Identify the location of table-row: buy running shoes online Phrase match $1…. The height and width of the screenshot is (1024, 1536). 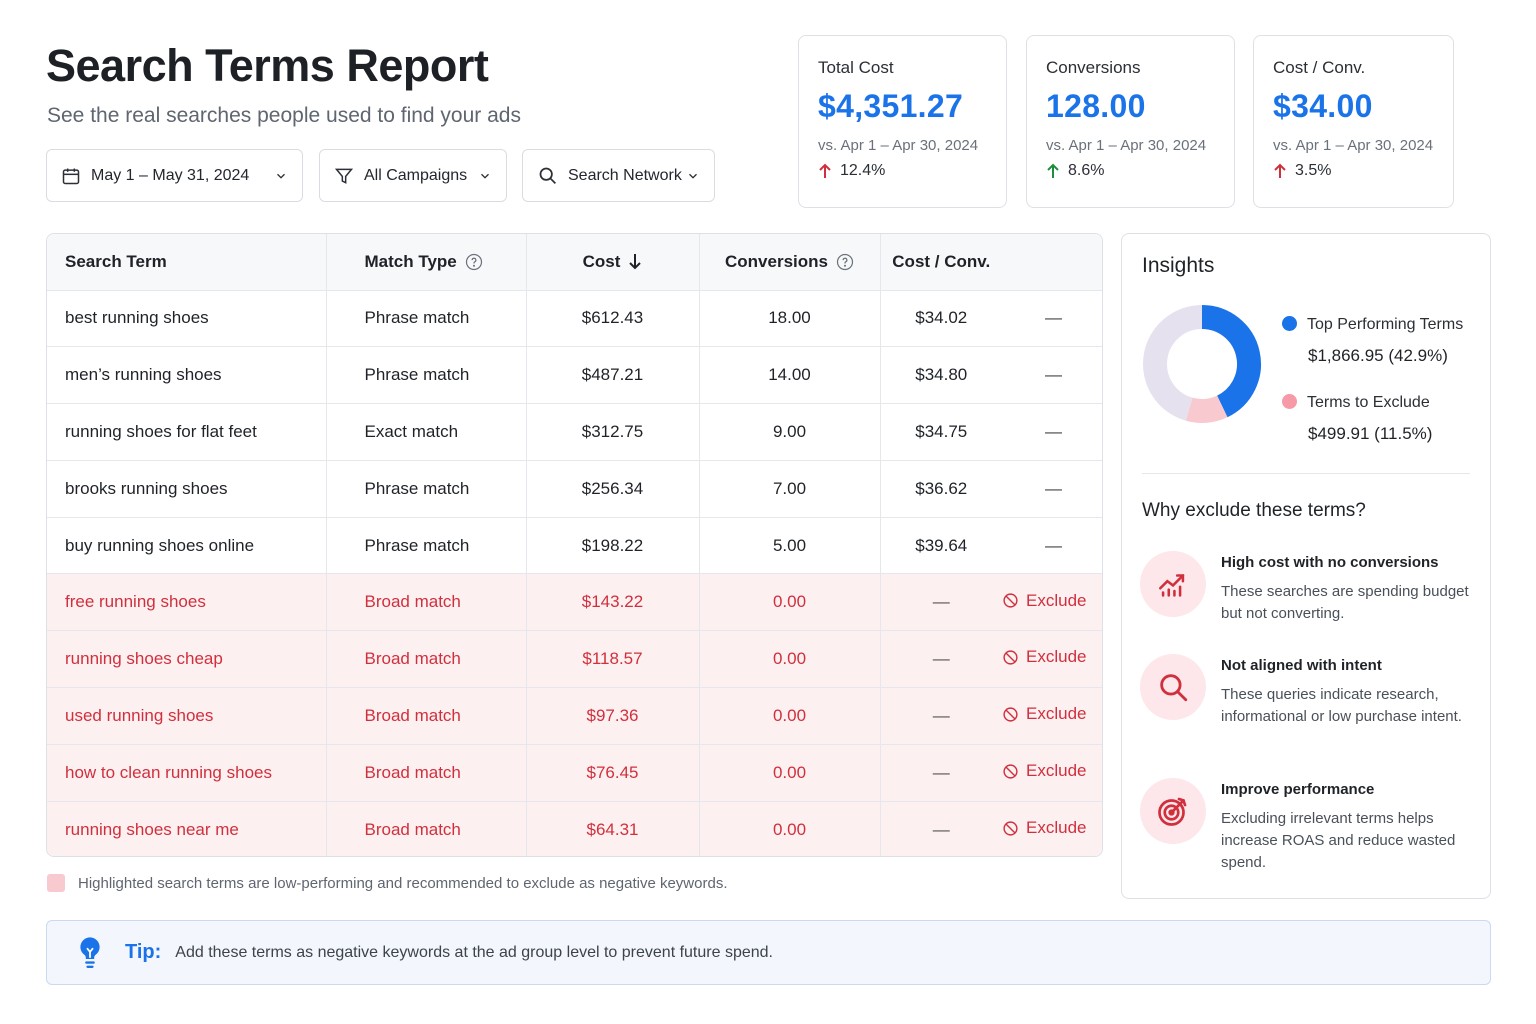
(574, 546).